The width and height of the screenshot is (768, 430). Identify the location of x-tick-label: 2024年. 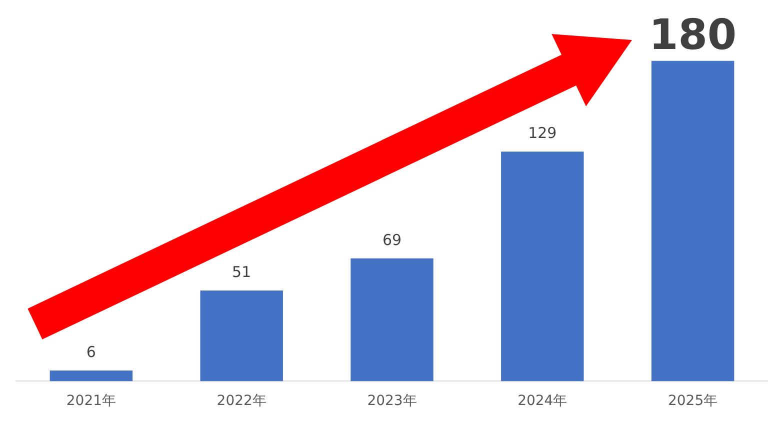
(543, 401).